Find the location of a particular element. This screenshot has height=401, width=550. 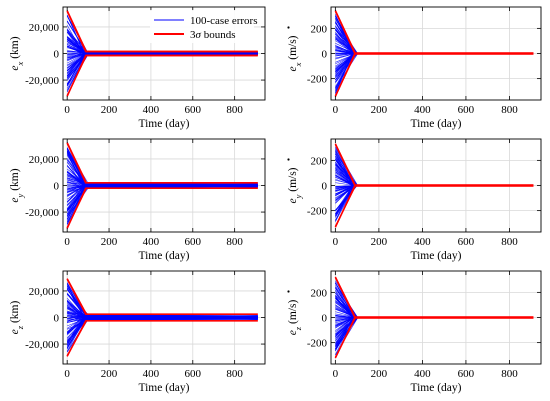

plot-area is located at coordinates (434, 317).